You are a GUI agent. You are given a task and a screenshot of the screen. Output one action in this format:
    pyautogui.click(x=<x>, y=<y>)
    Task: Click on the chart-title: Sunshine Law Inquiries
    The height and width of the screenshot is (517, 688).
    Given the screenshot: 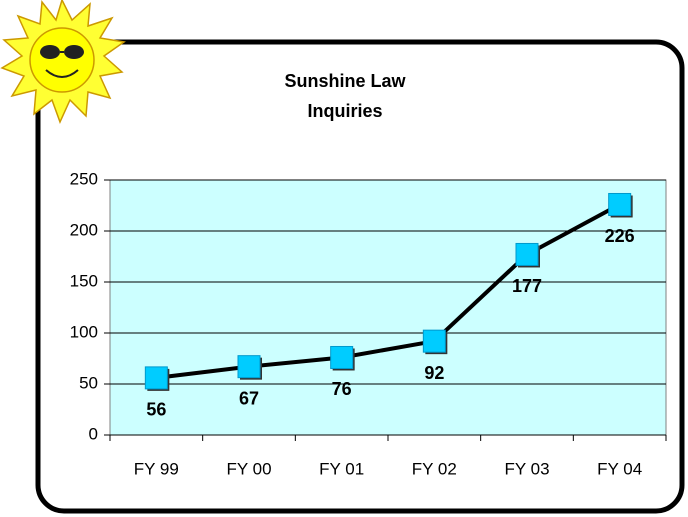 What is the action you would take?
    pyautogui.click(x=345, y=96)
    